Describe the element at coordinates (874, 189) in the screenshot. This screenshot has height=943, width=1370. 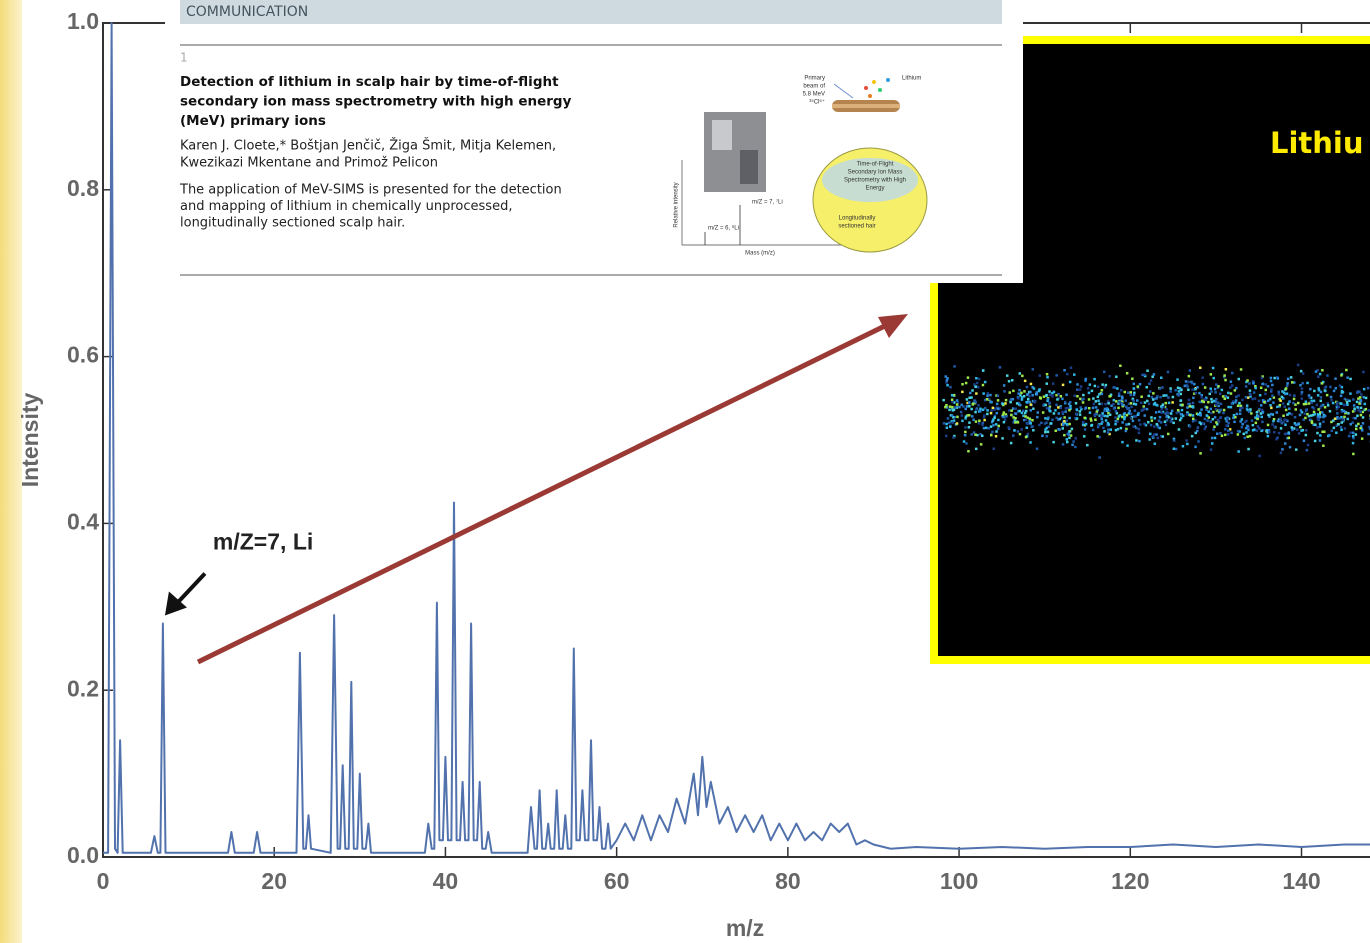
I see `graphic-label: Energy` at that location.